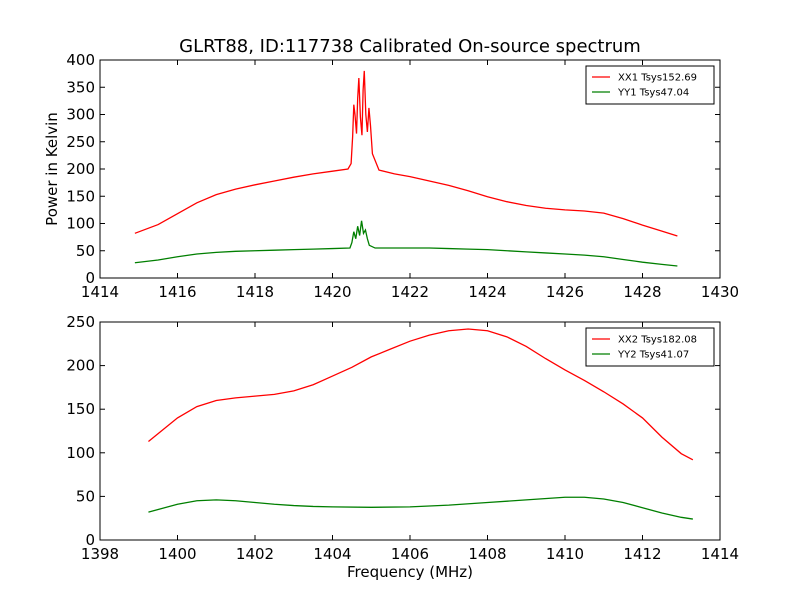 Image resolution: width=800 pixels, height=600 pixels. I want to click on x-tick-label: 1402, so click(255, 554).